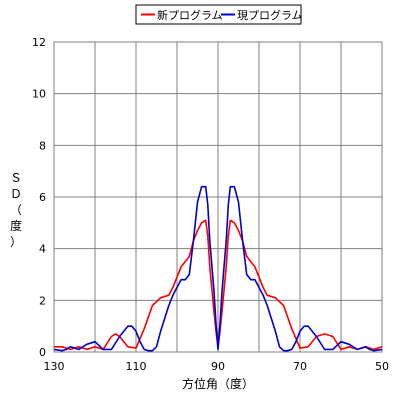  Describe the element at coordinates (16, 178) in the screenshot. I see `y-axis-label-char: Ｓ` at that location.